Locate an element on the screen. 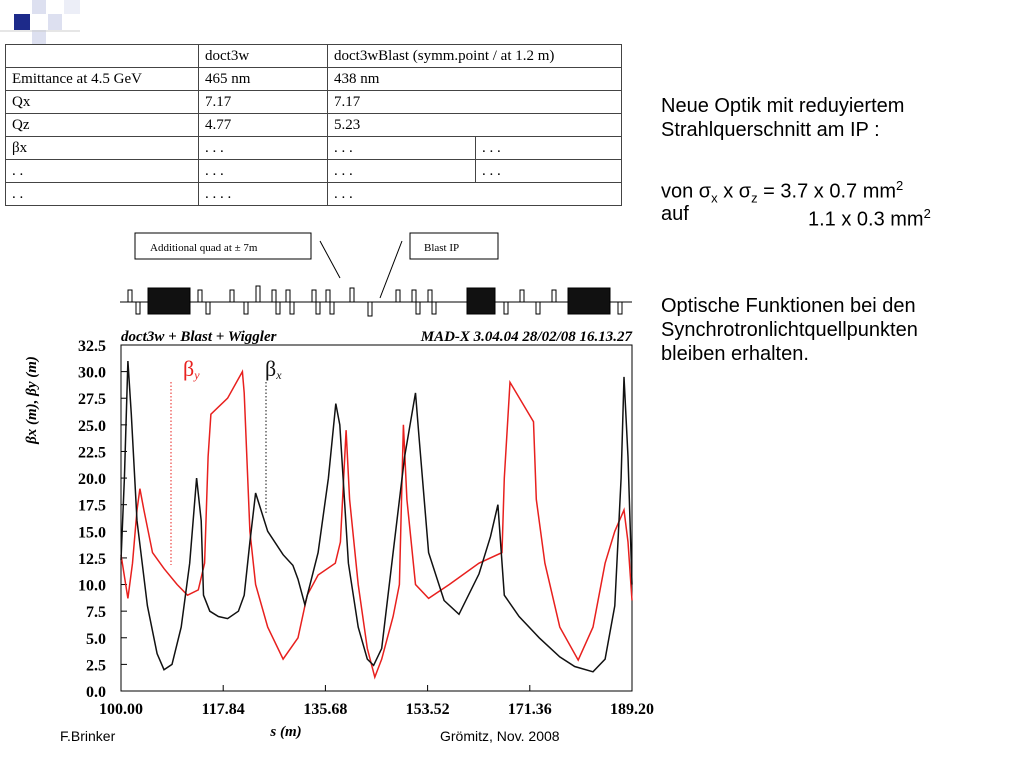  table-row: . .. . . .. . . is located at coordinates (313, 194).